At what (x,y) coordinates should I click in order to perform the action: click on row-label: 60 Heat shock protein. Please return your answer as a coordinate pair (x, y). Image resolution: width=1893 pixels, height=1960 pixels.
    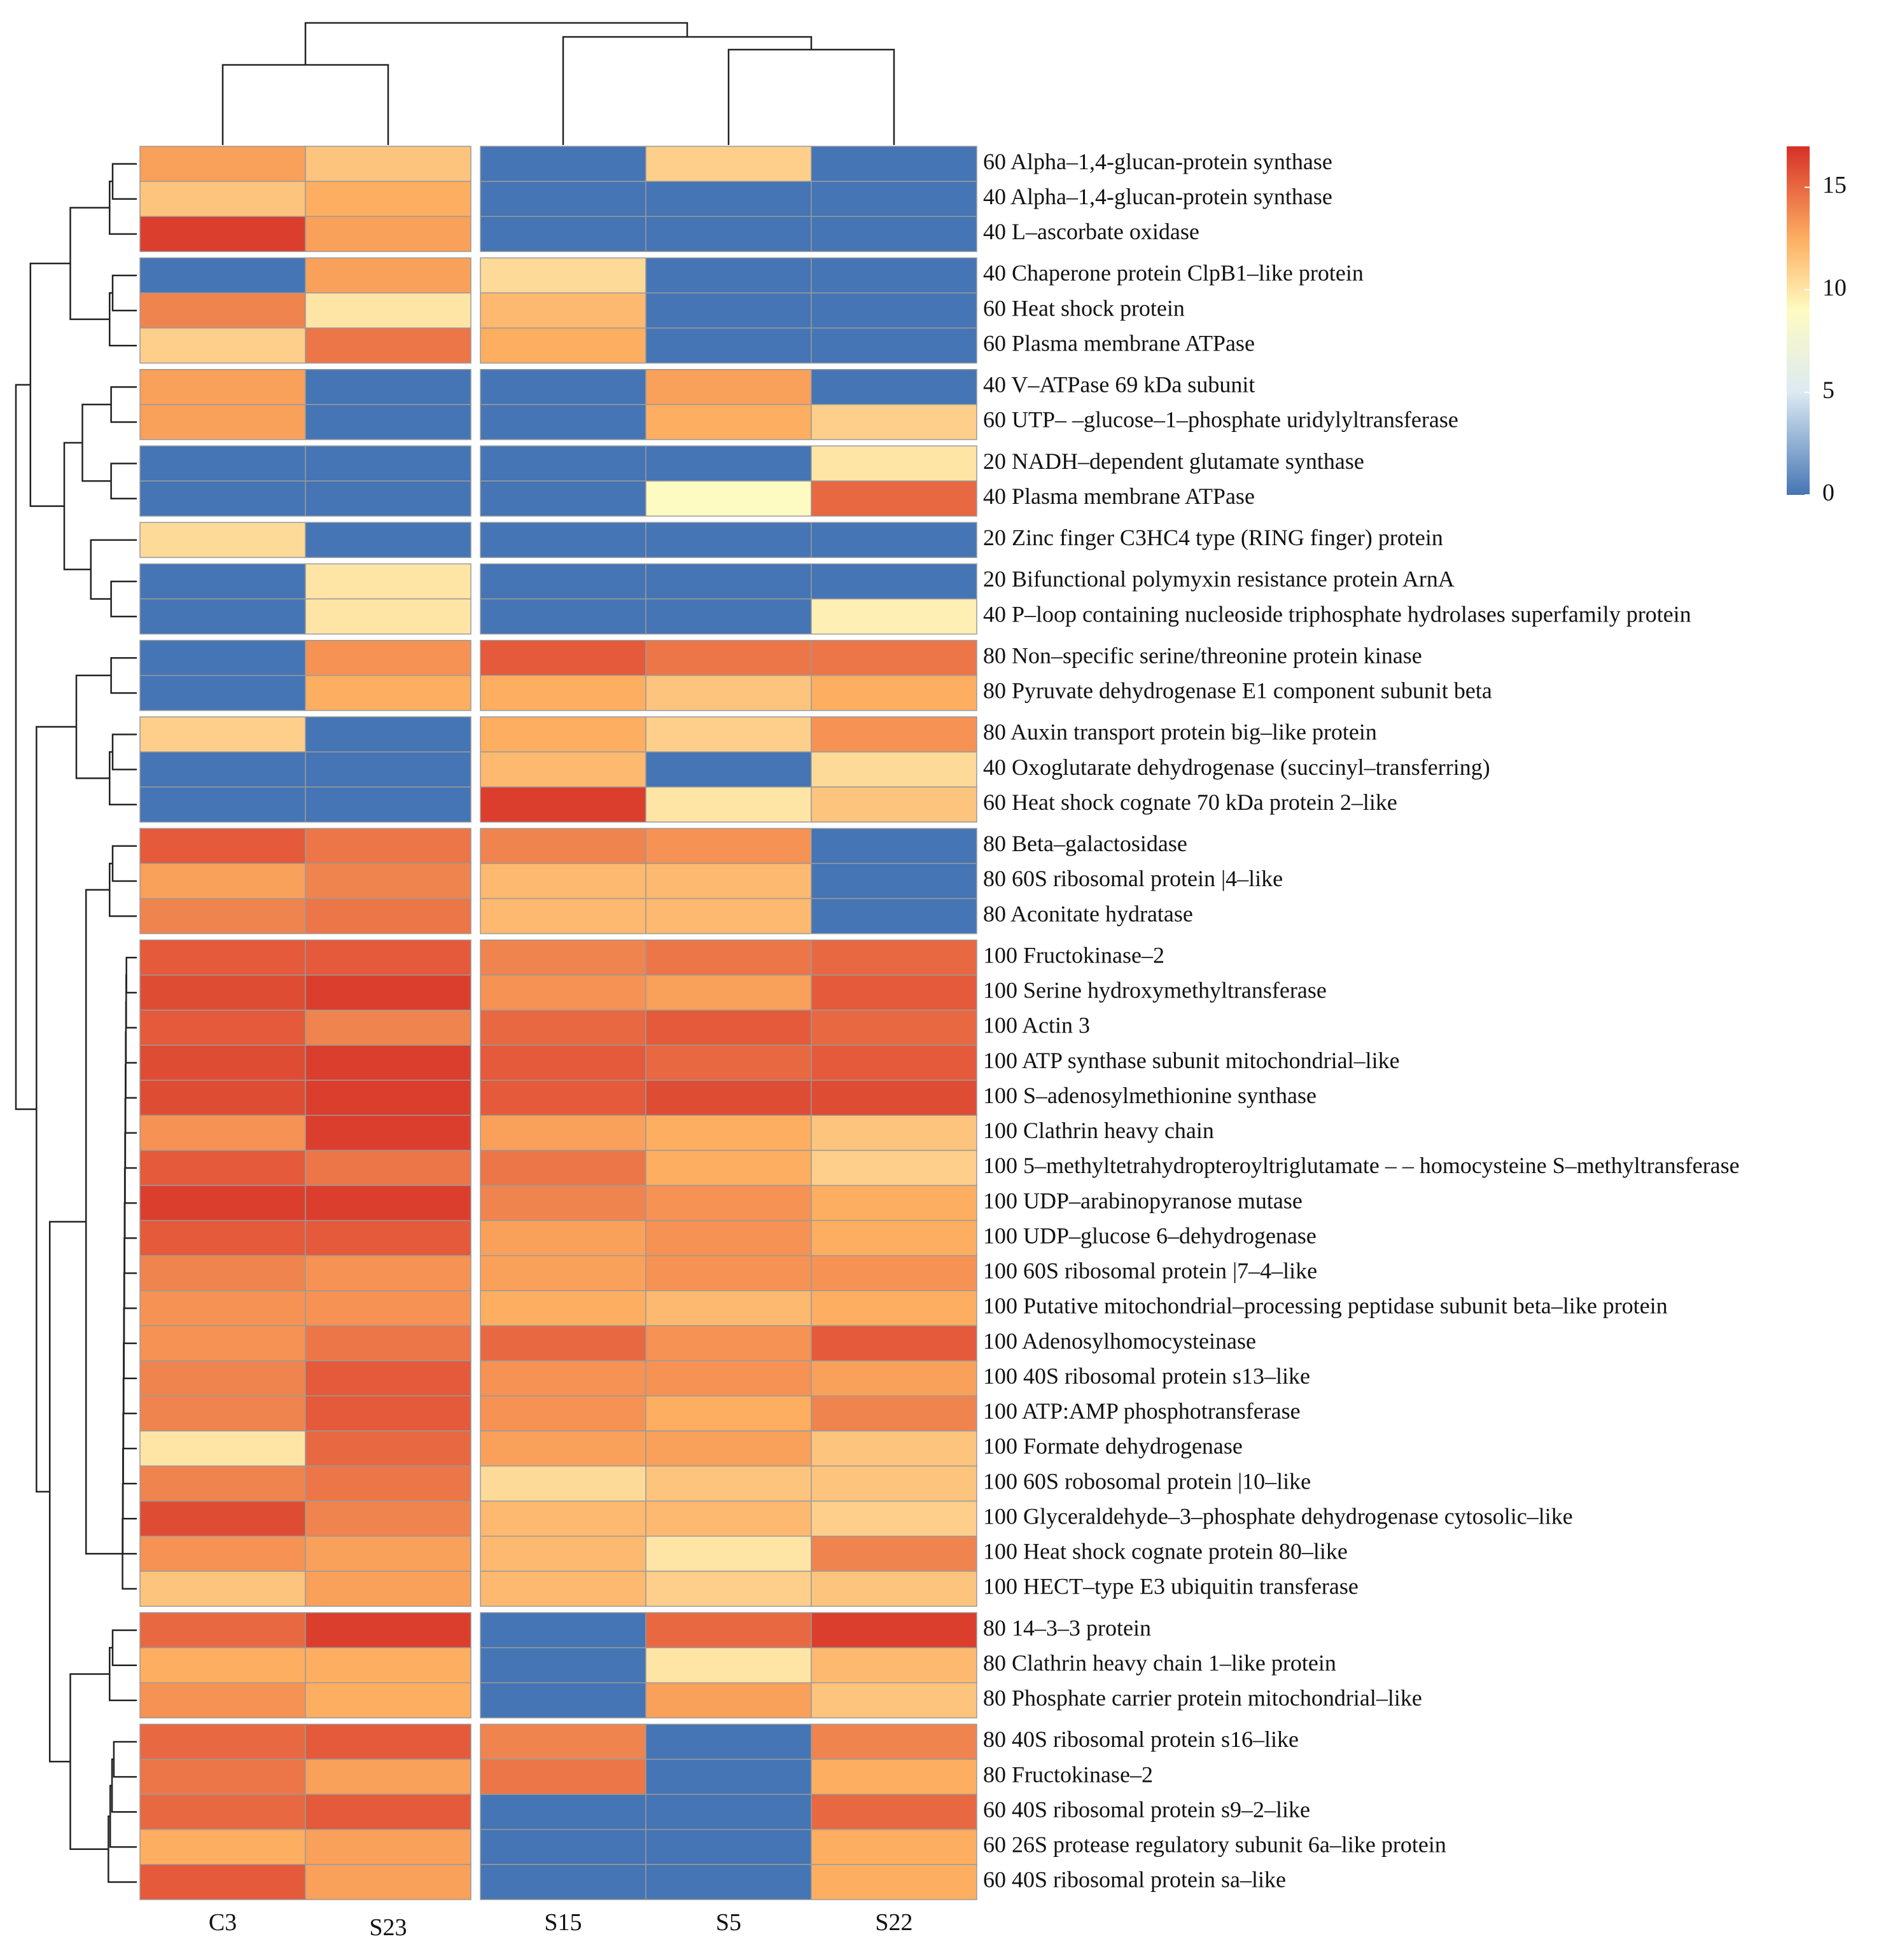
    Looking at the image, I should click on (1084, 308).